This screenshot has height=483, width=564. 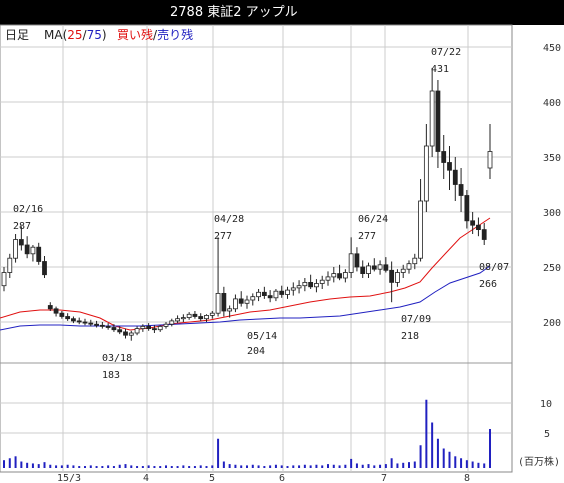 What do you see at coordinates (135, 35) in the screenshot?
I see `buy-label: 買い残` at bounding box center [135, 35].